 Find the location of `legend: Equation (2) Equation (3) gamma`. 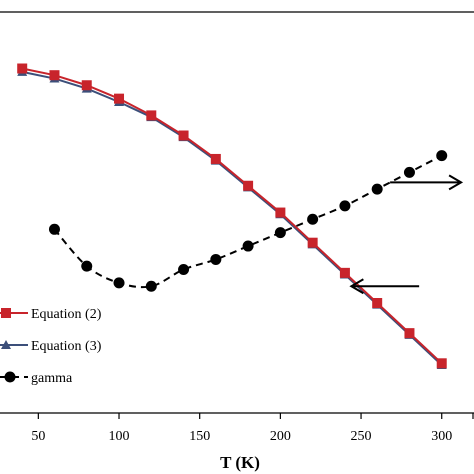

legend: Equation (2) Equation (3) gamma is located at coordinates (51, 346).